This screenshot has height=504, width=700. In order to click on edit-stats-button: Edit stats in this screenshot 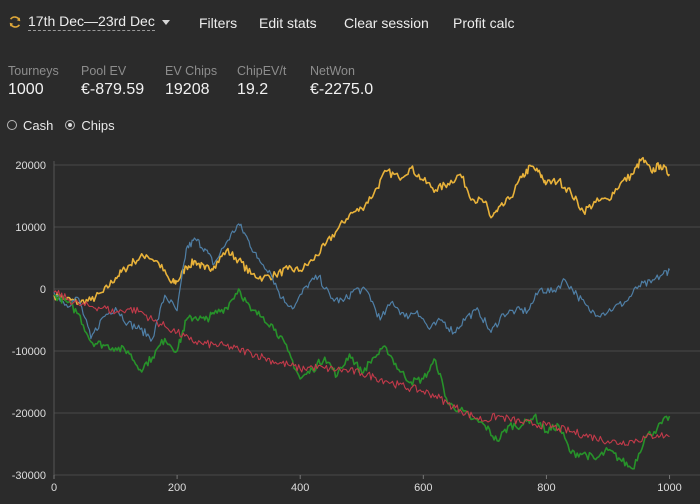, I will do `click(288, 23)`.